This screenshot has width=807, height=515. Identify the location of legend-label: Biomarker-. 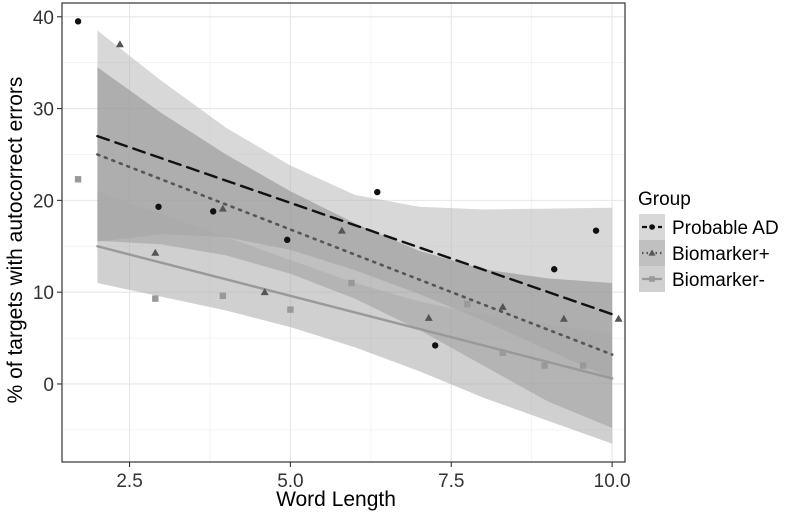
(718, 280).